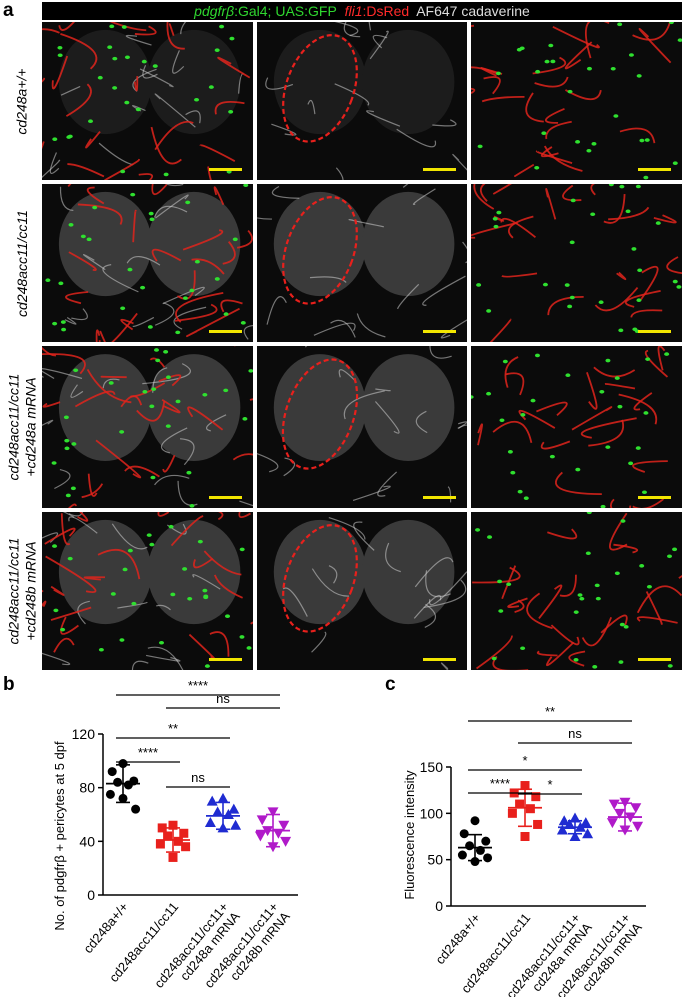  I want to click on row-3-line2: +cd248a mRNA, so click(30, 427).